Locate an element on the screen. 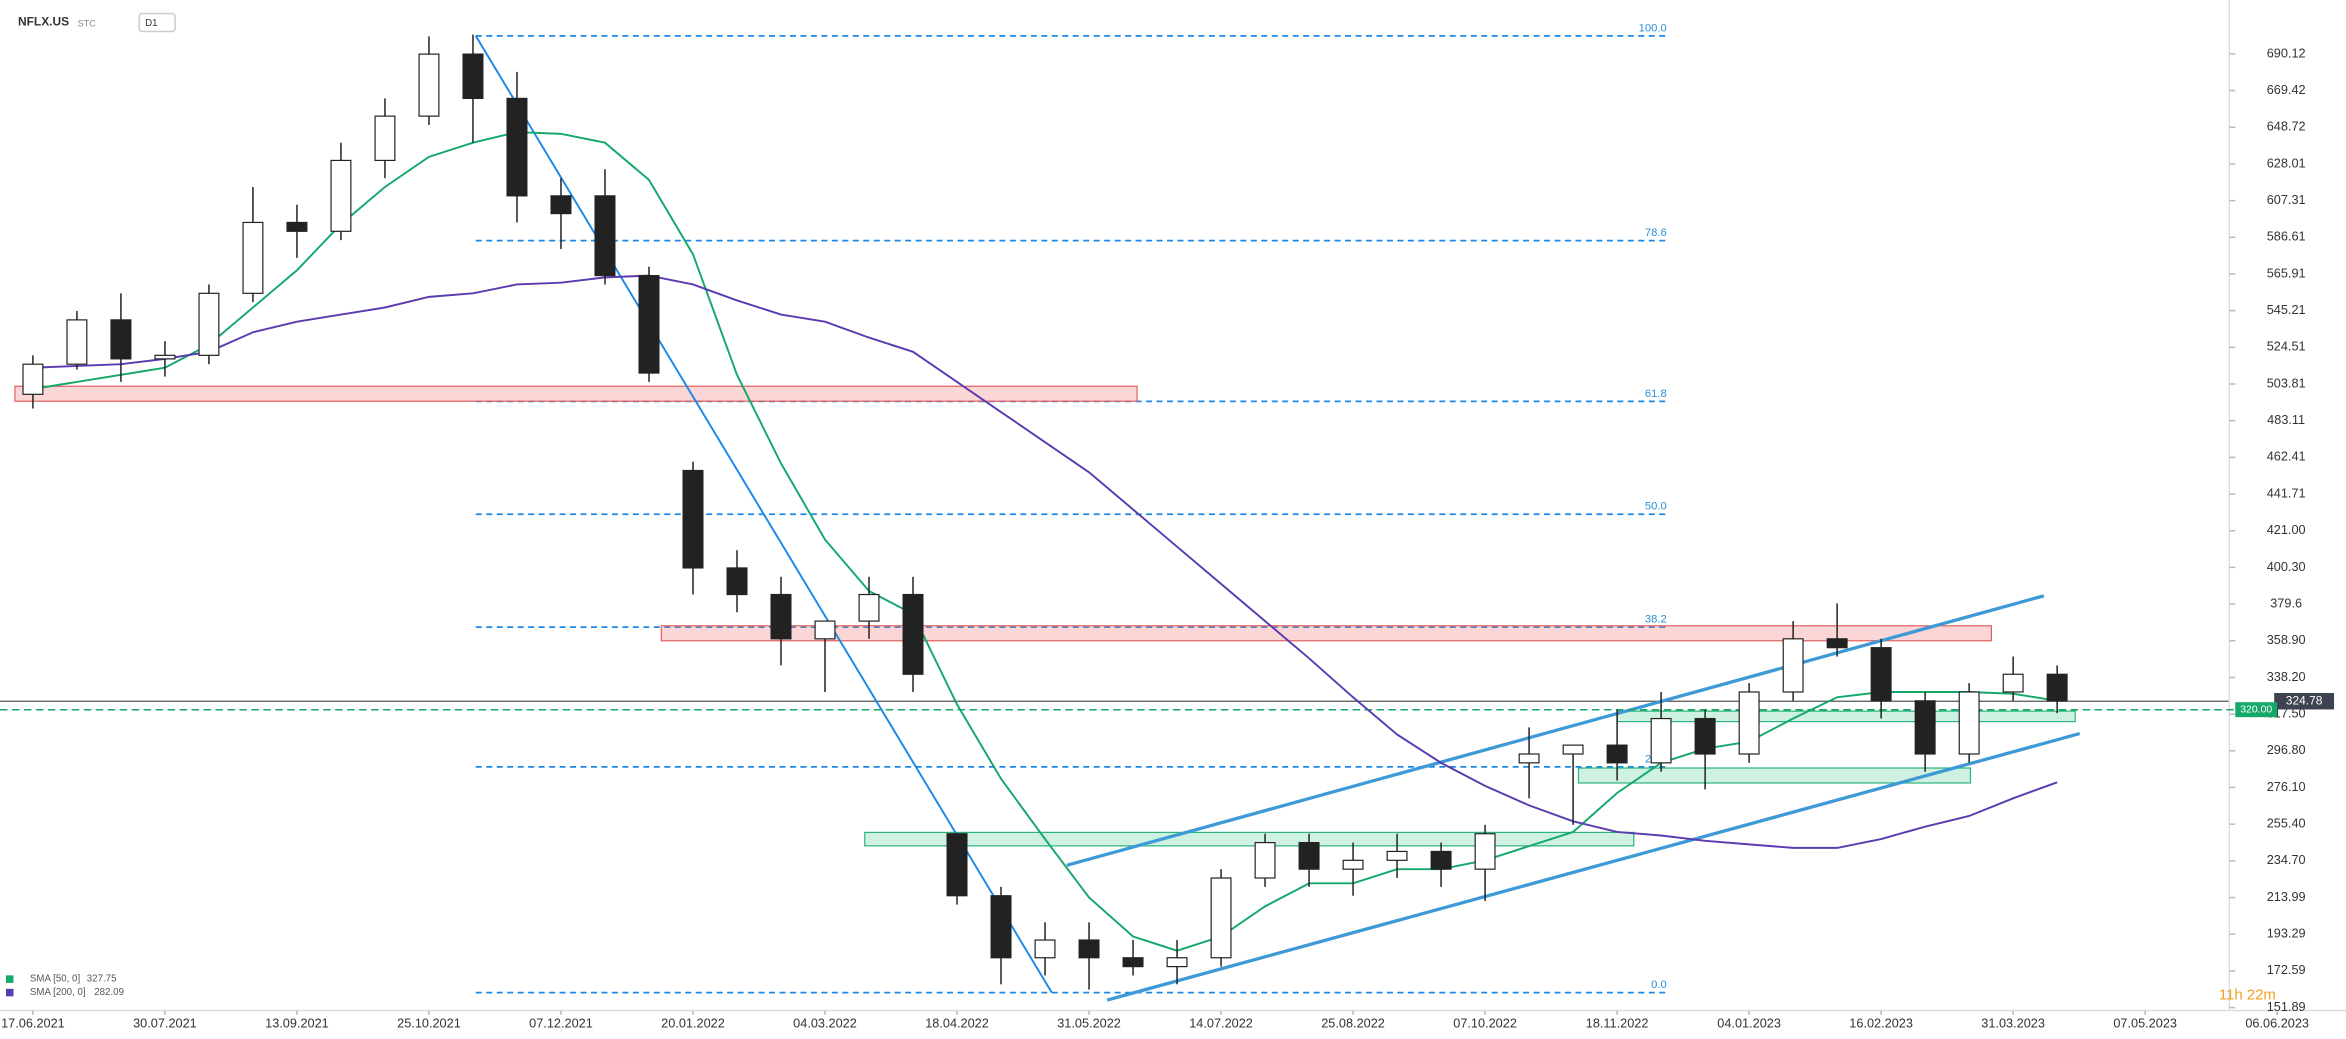  y-tick-label: 545.21 is located at coordinates (2286, 309).